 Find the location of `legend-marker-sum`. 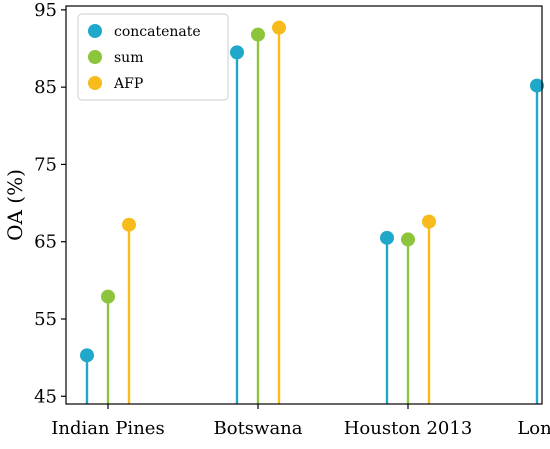

legend-marker-sum is located at coordinates (95, 57).